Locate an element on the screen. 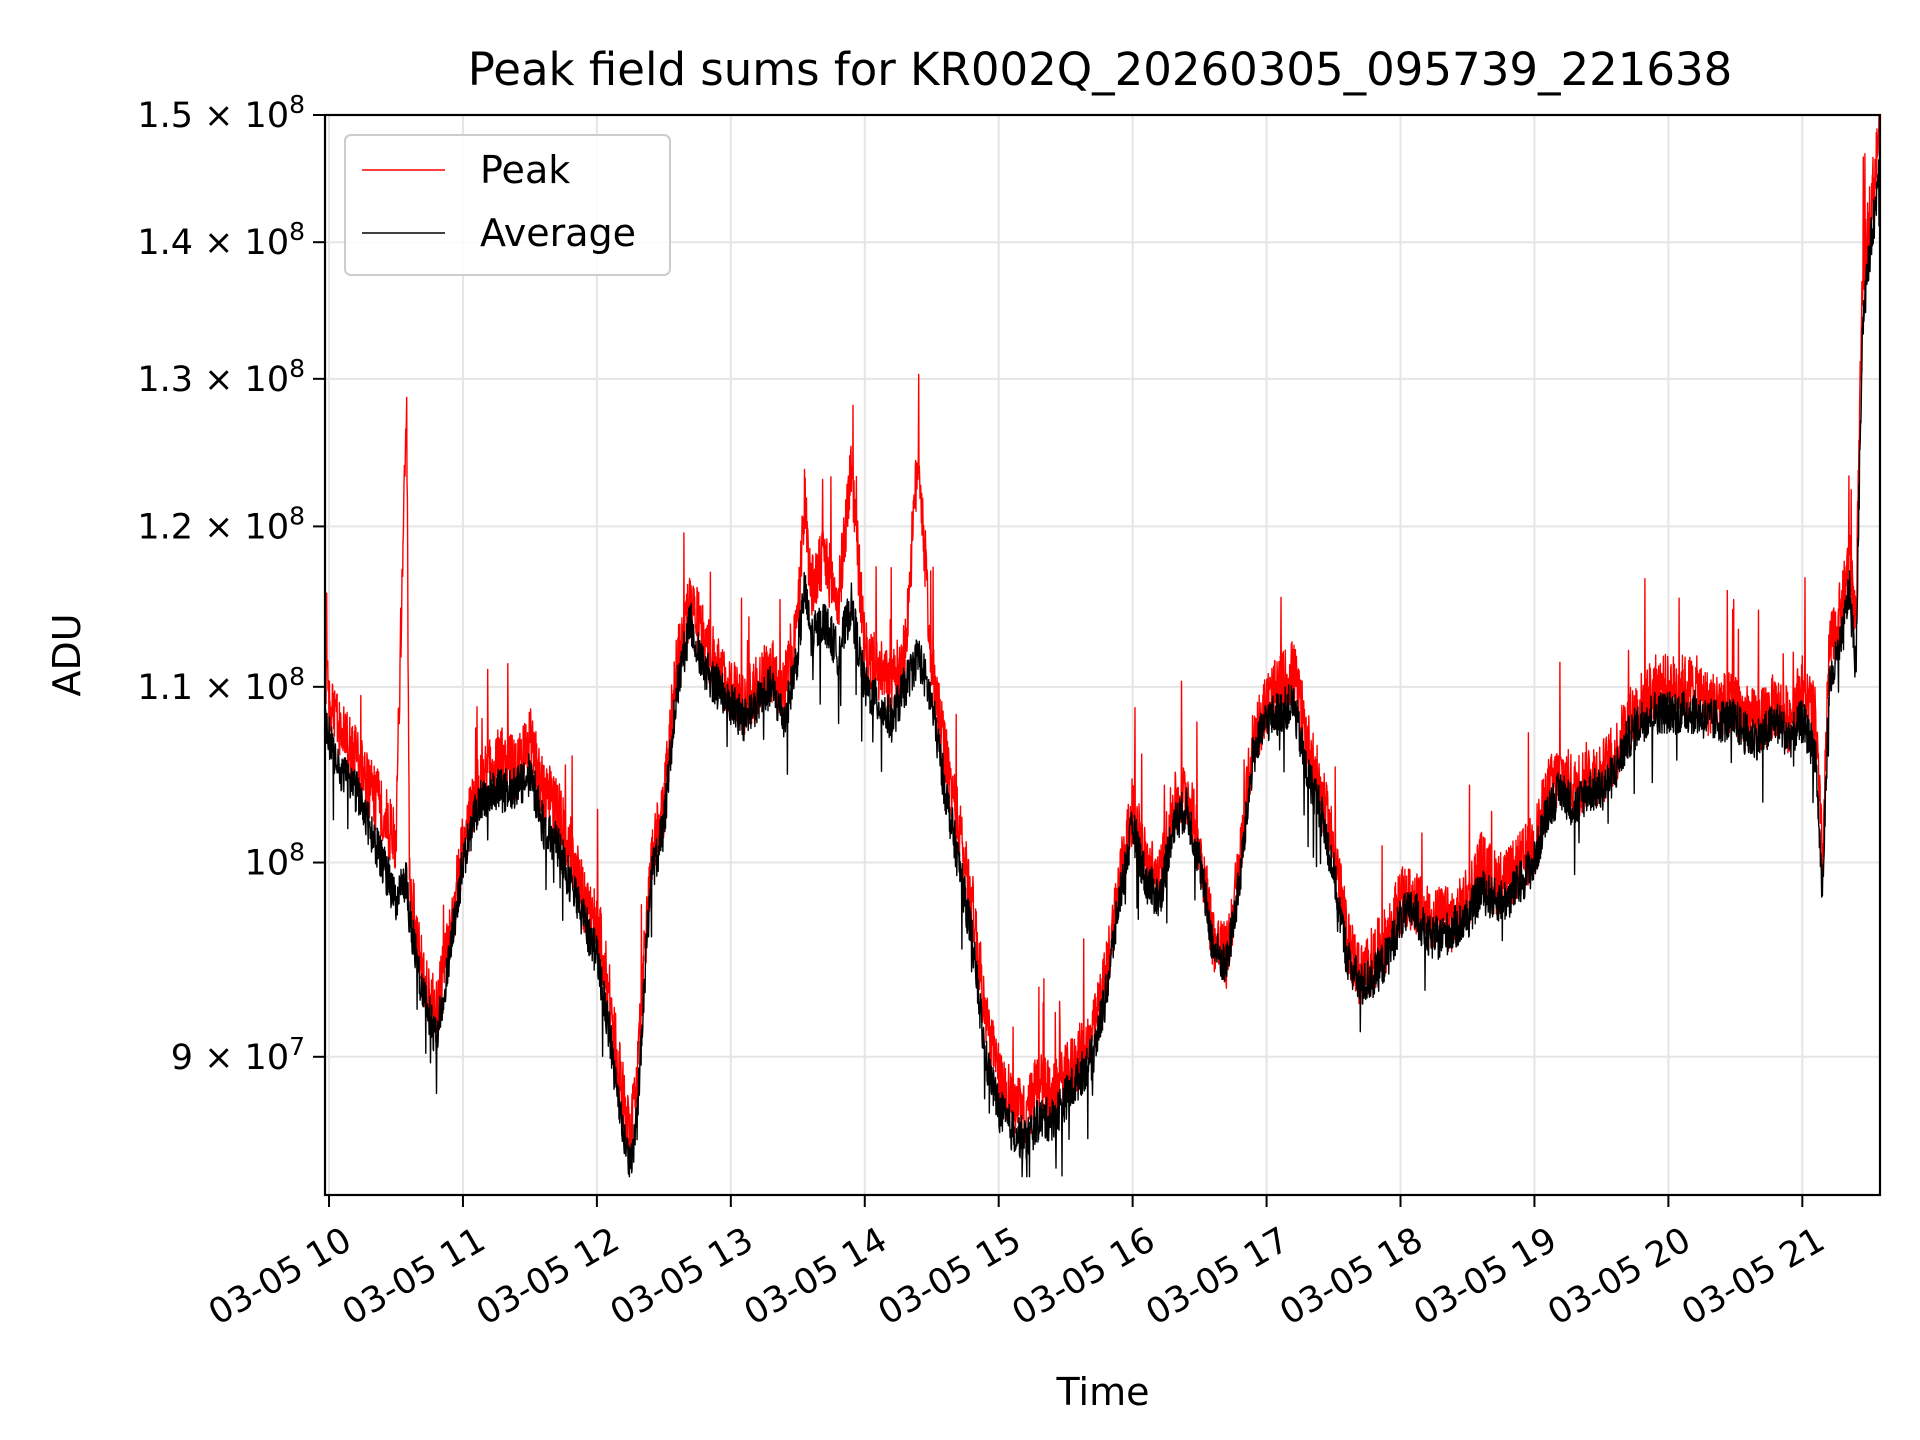 The image size is (1920, 1440). legend: Peak Average is located at coordinates (507, 205).